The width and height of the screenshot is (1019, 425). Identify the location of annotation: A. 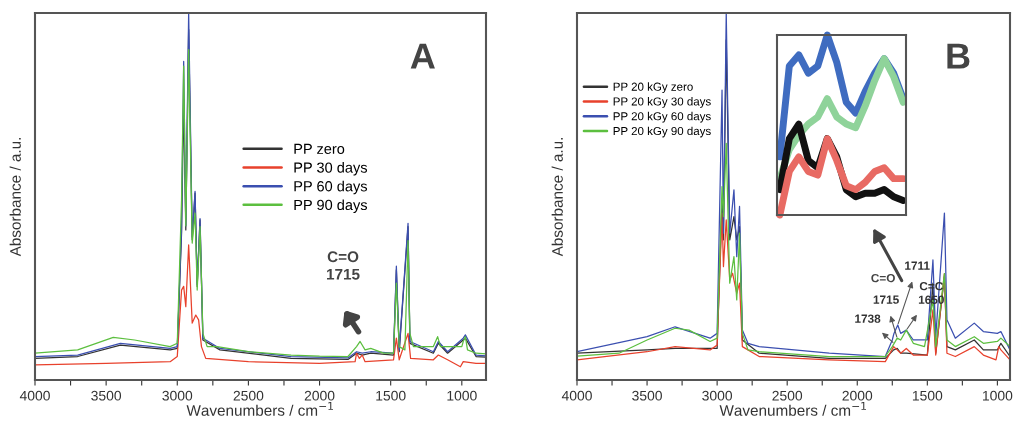
(422, 56).